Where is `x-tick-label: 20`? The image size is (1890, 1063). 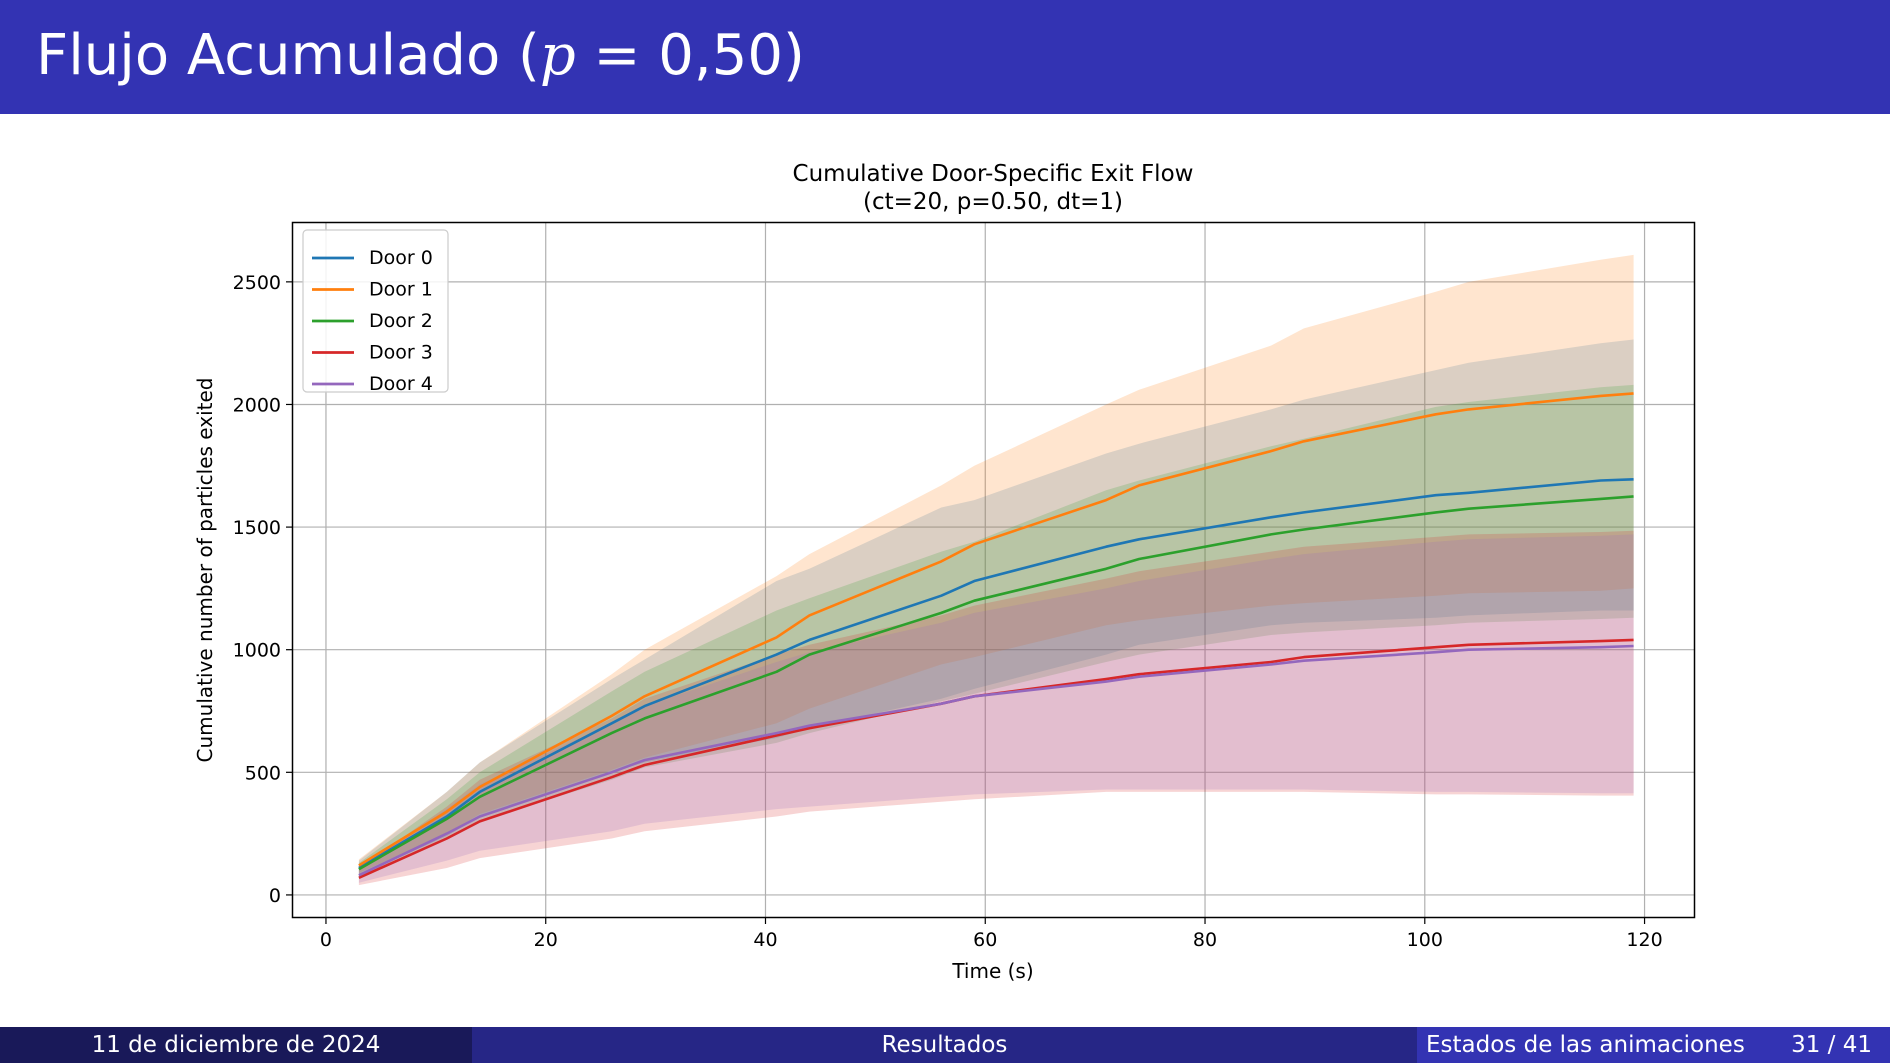
x-tick-label: 20 is located at coordinates (546, 940).